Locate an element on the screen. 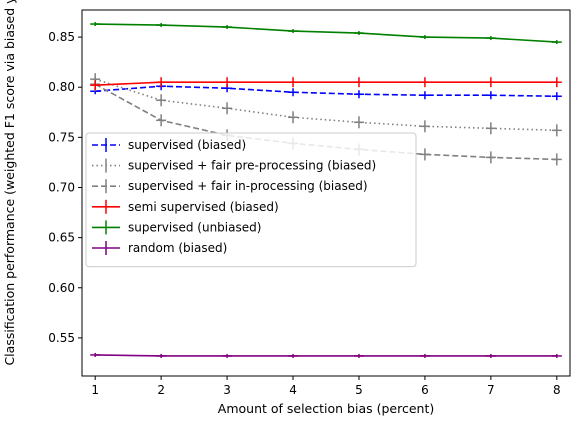 The width and height of the screenshot is (580, 430). x-tick-label: 5 is located at coordinates (359, 390).